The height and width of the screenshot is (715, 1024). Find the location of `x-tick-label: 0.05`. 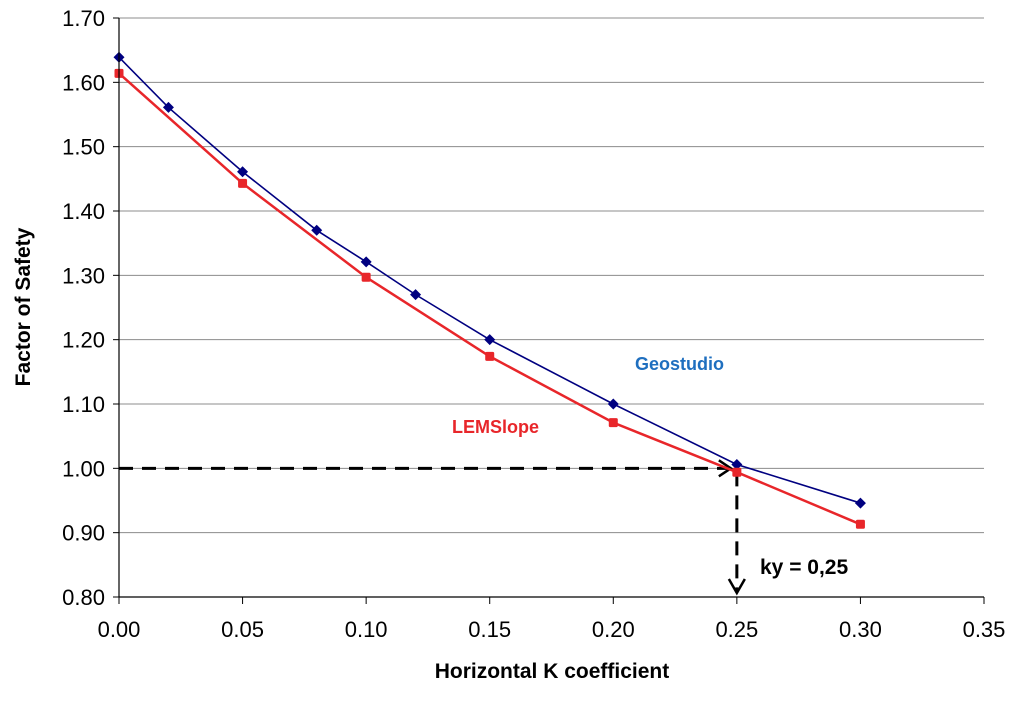

x-tick-label: 0.05 is located at coordinates (242, 629).